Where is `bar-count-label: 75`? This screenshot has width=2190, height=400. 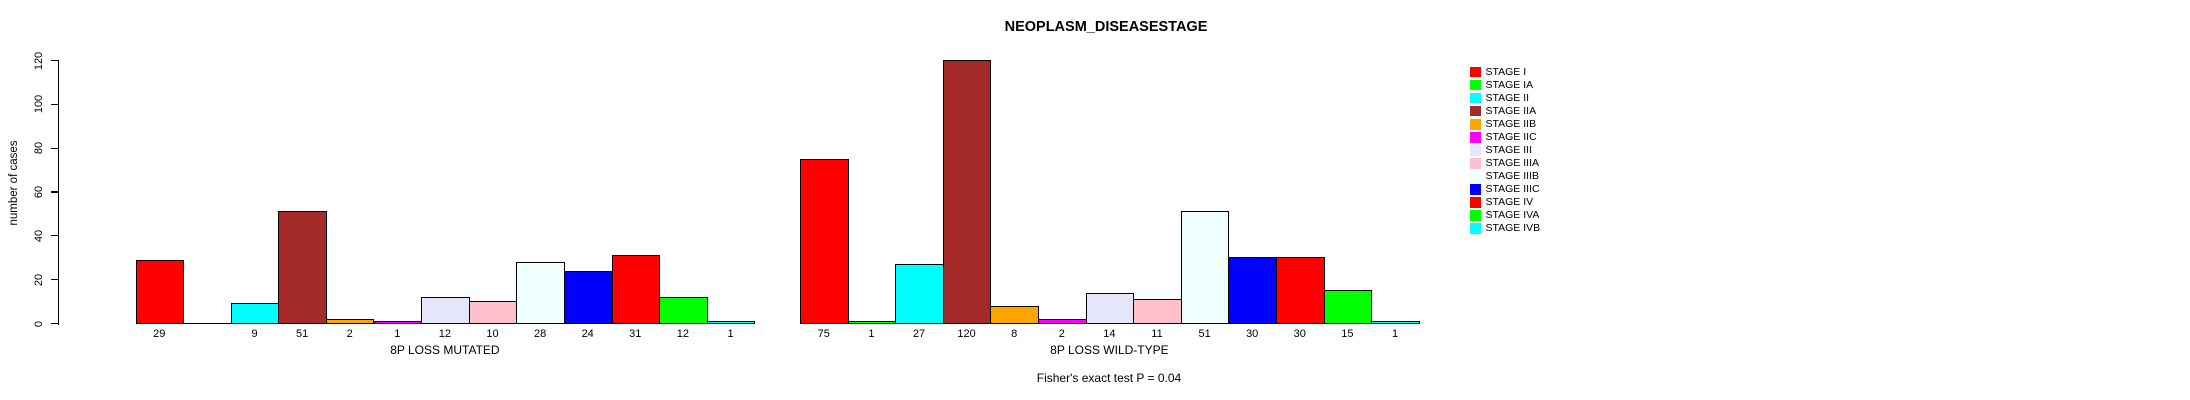
bar-count-label: 75 is located at coordinates (823, 333).